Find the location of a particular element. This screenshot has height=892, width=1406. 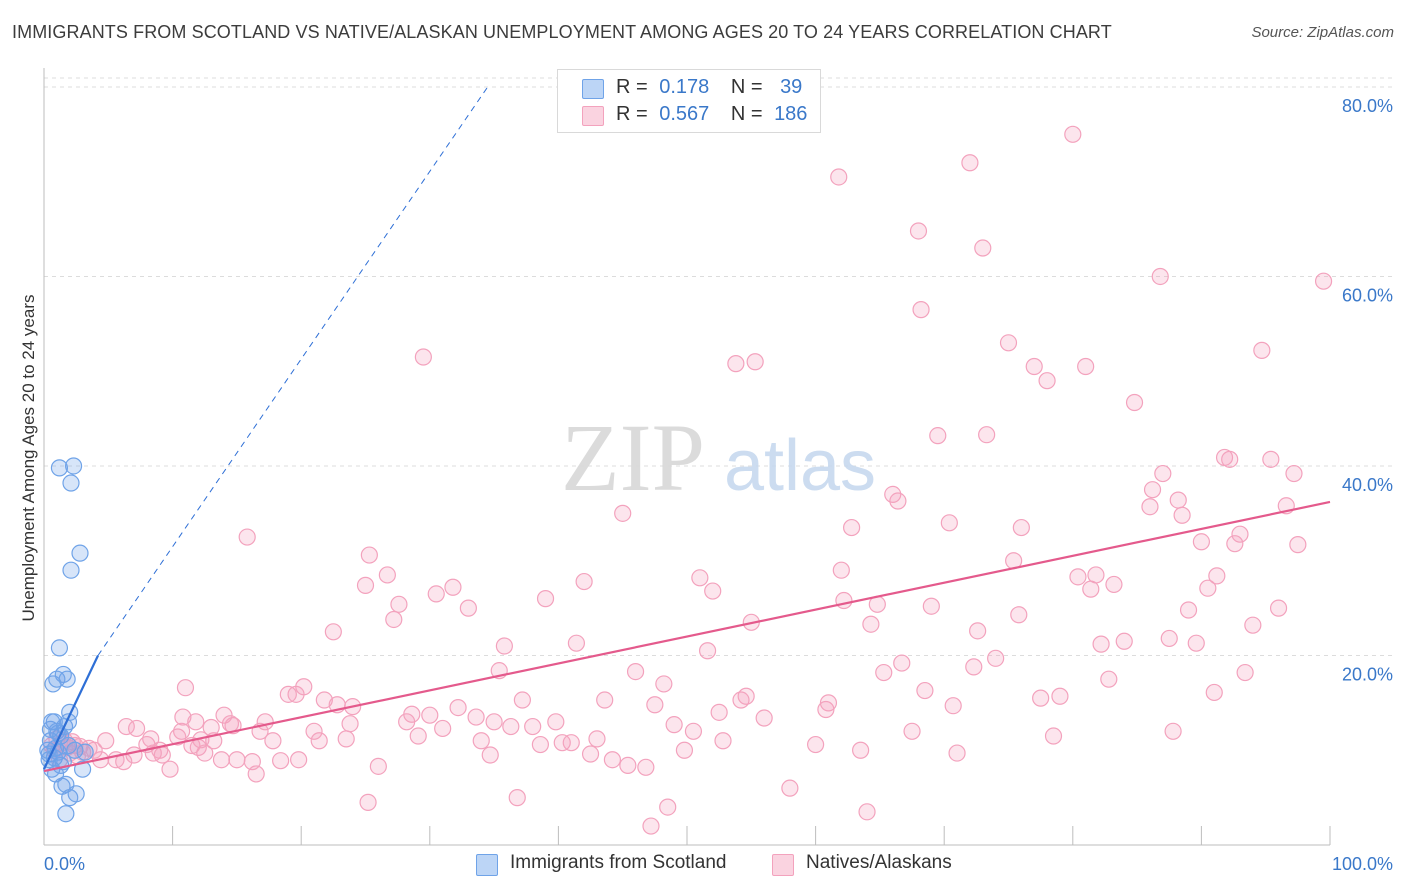

natives-swatch is located at coordinates (593, 116).